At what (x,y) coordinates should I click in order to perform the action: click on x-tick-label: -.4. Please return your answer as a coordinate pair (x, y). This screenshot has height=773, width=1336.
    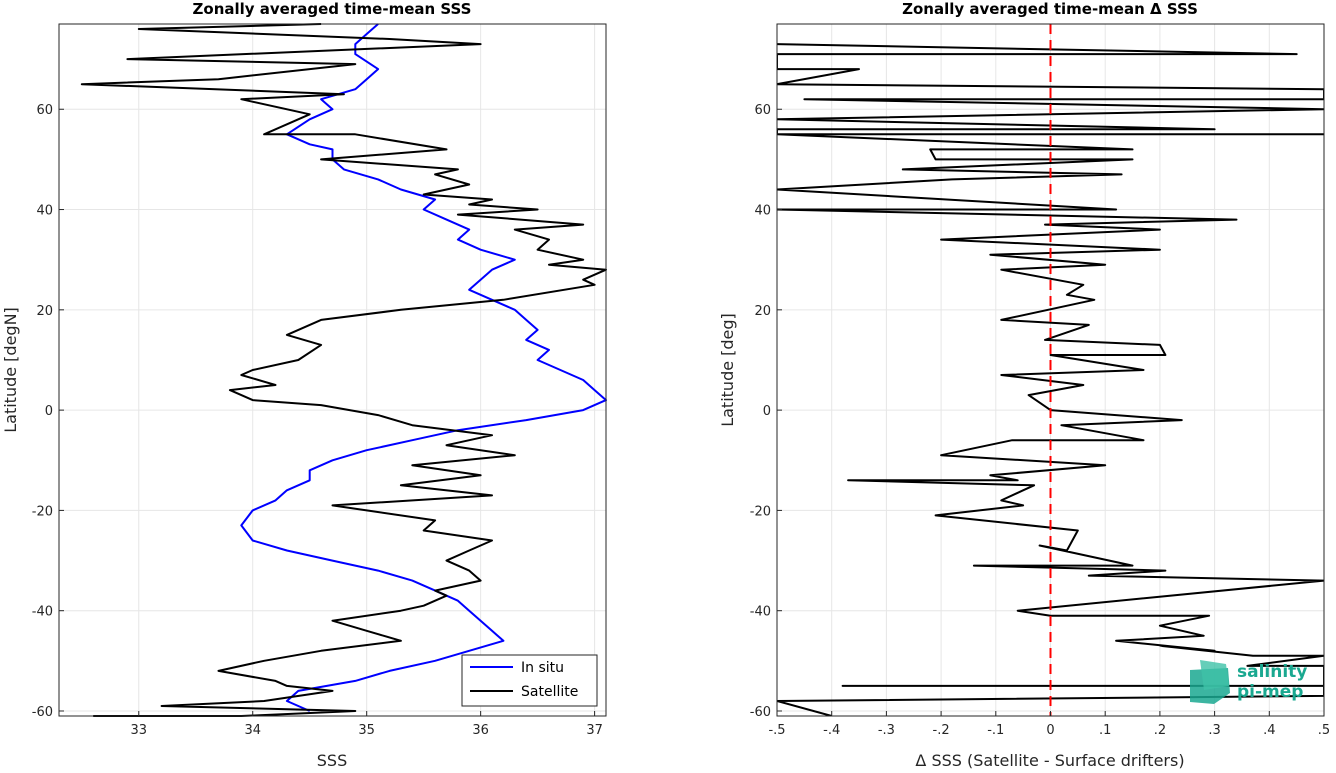
    Looking at the image, I should click on (831, 730).